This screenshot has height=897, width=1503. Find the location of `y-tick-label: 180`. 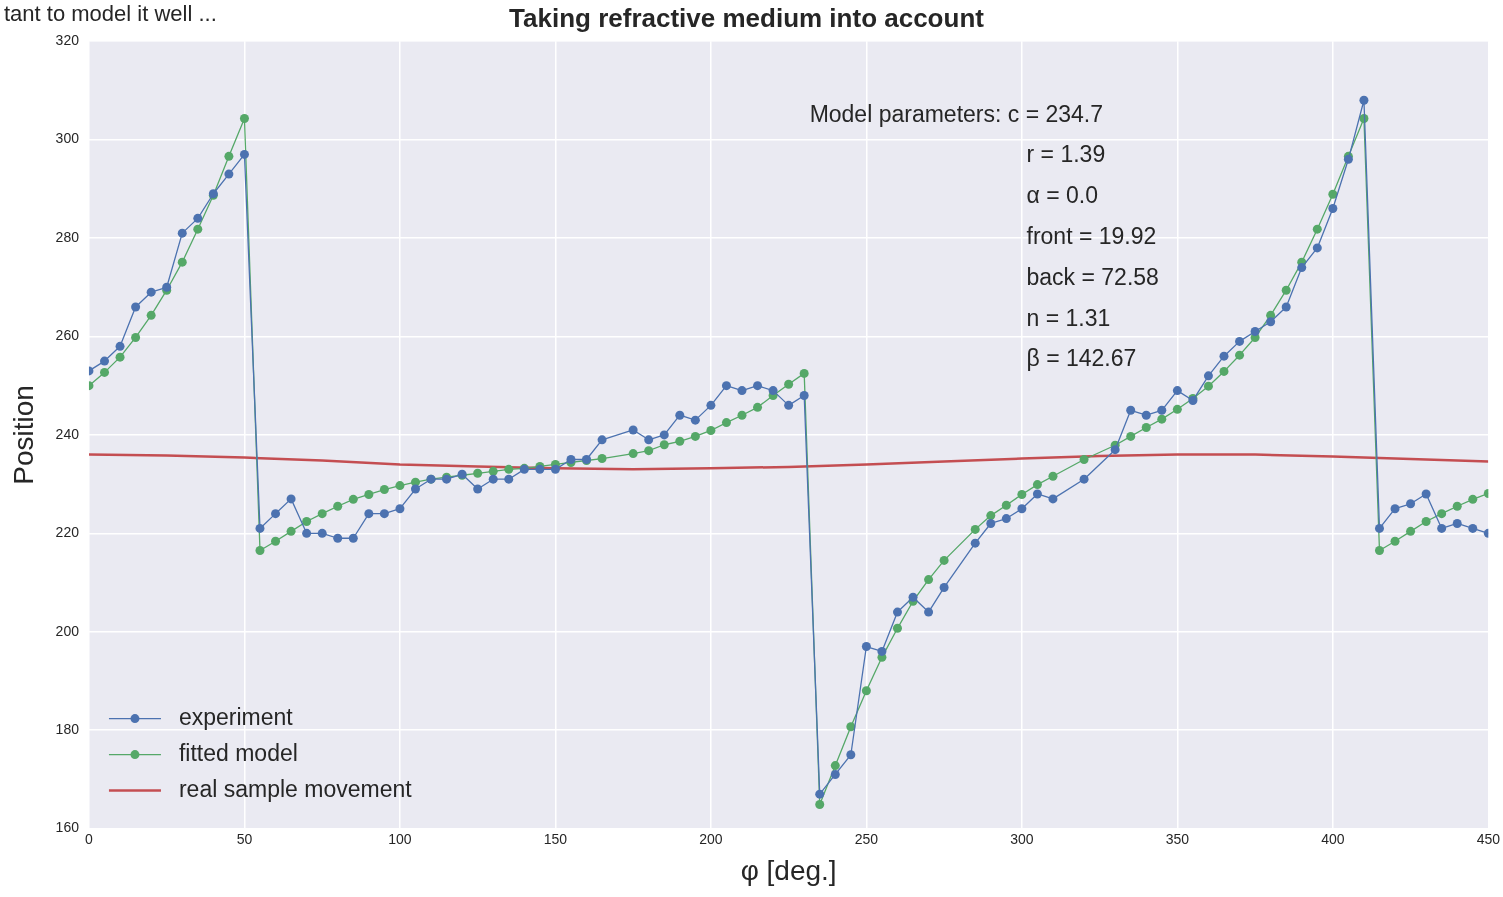

y-tick-label: 180 is located at coordinates (67, 729).